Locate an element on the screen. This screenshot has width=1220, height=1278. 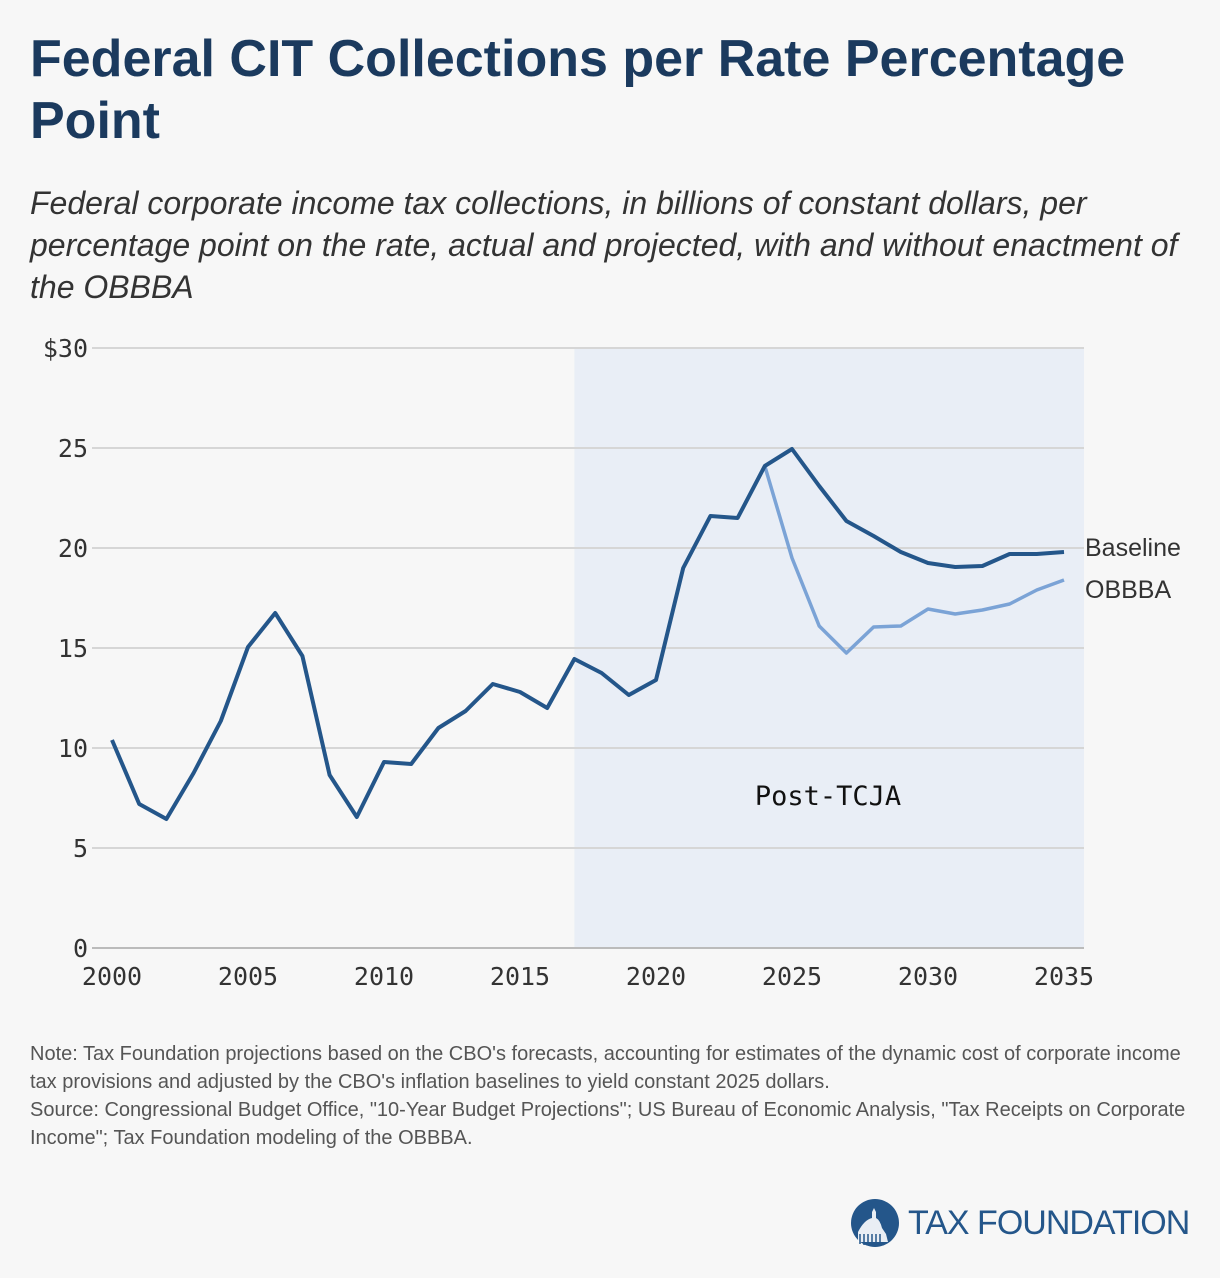
y-tick-label: 0 is located at coordinates (80, 948).